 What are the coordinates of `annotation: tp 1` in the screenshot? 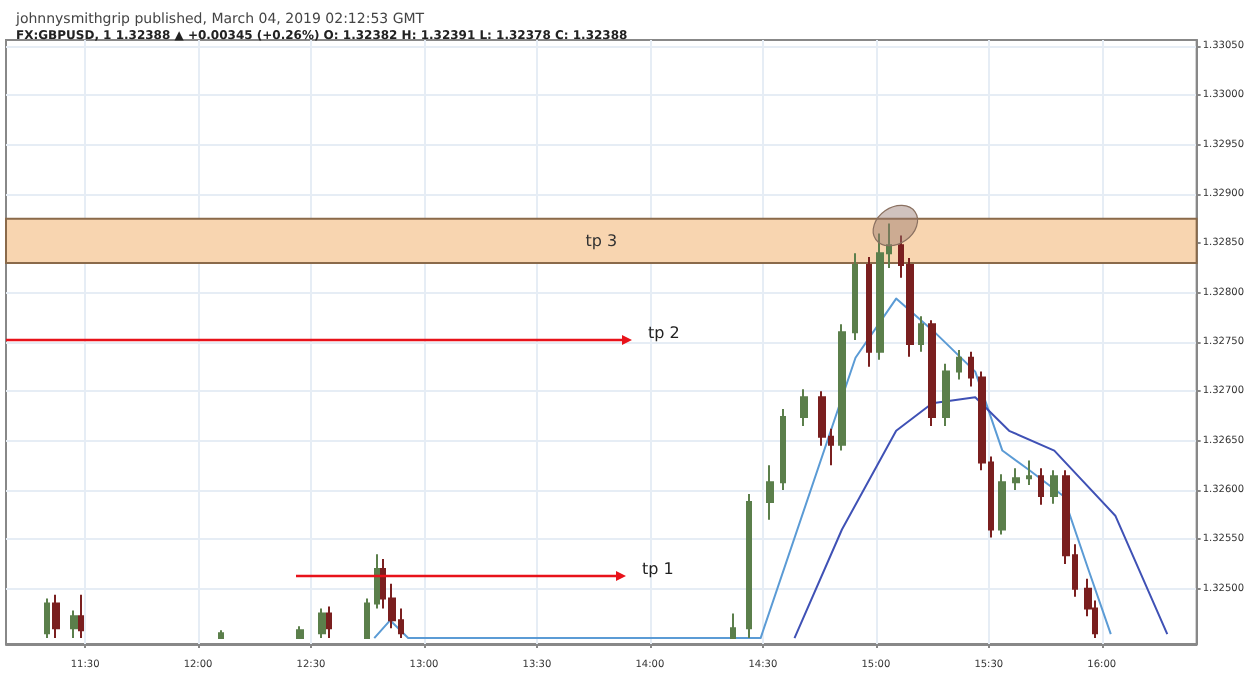 It's located at (658, 569).